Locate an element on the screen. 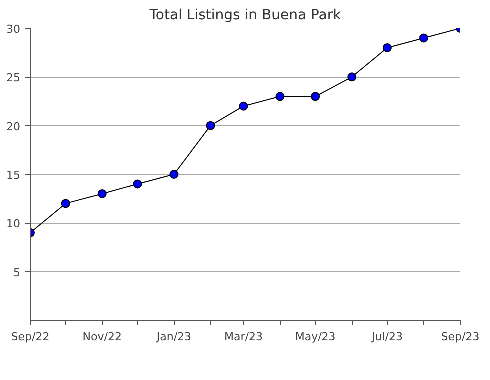  x-tick-label: Jan/23 is located at coordinates (174, 337).